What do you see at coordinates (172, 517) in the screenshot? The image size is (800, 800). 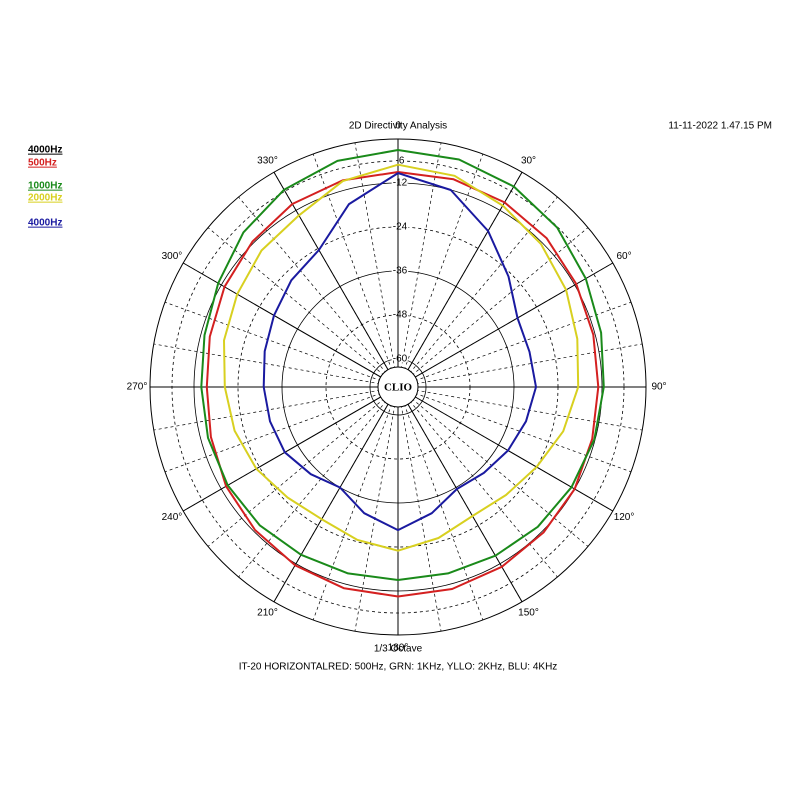 I see `theta-tick-label: 240°` at bounding box center [172, 517].